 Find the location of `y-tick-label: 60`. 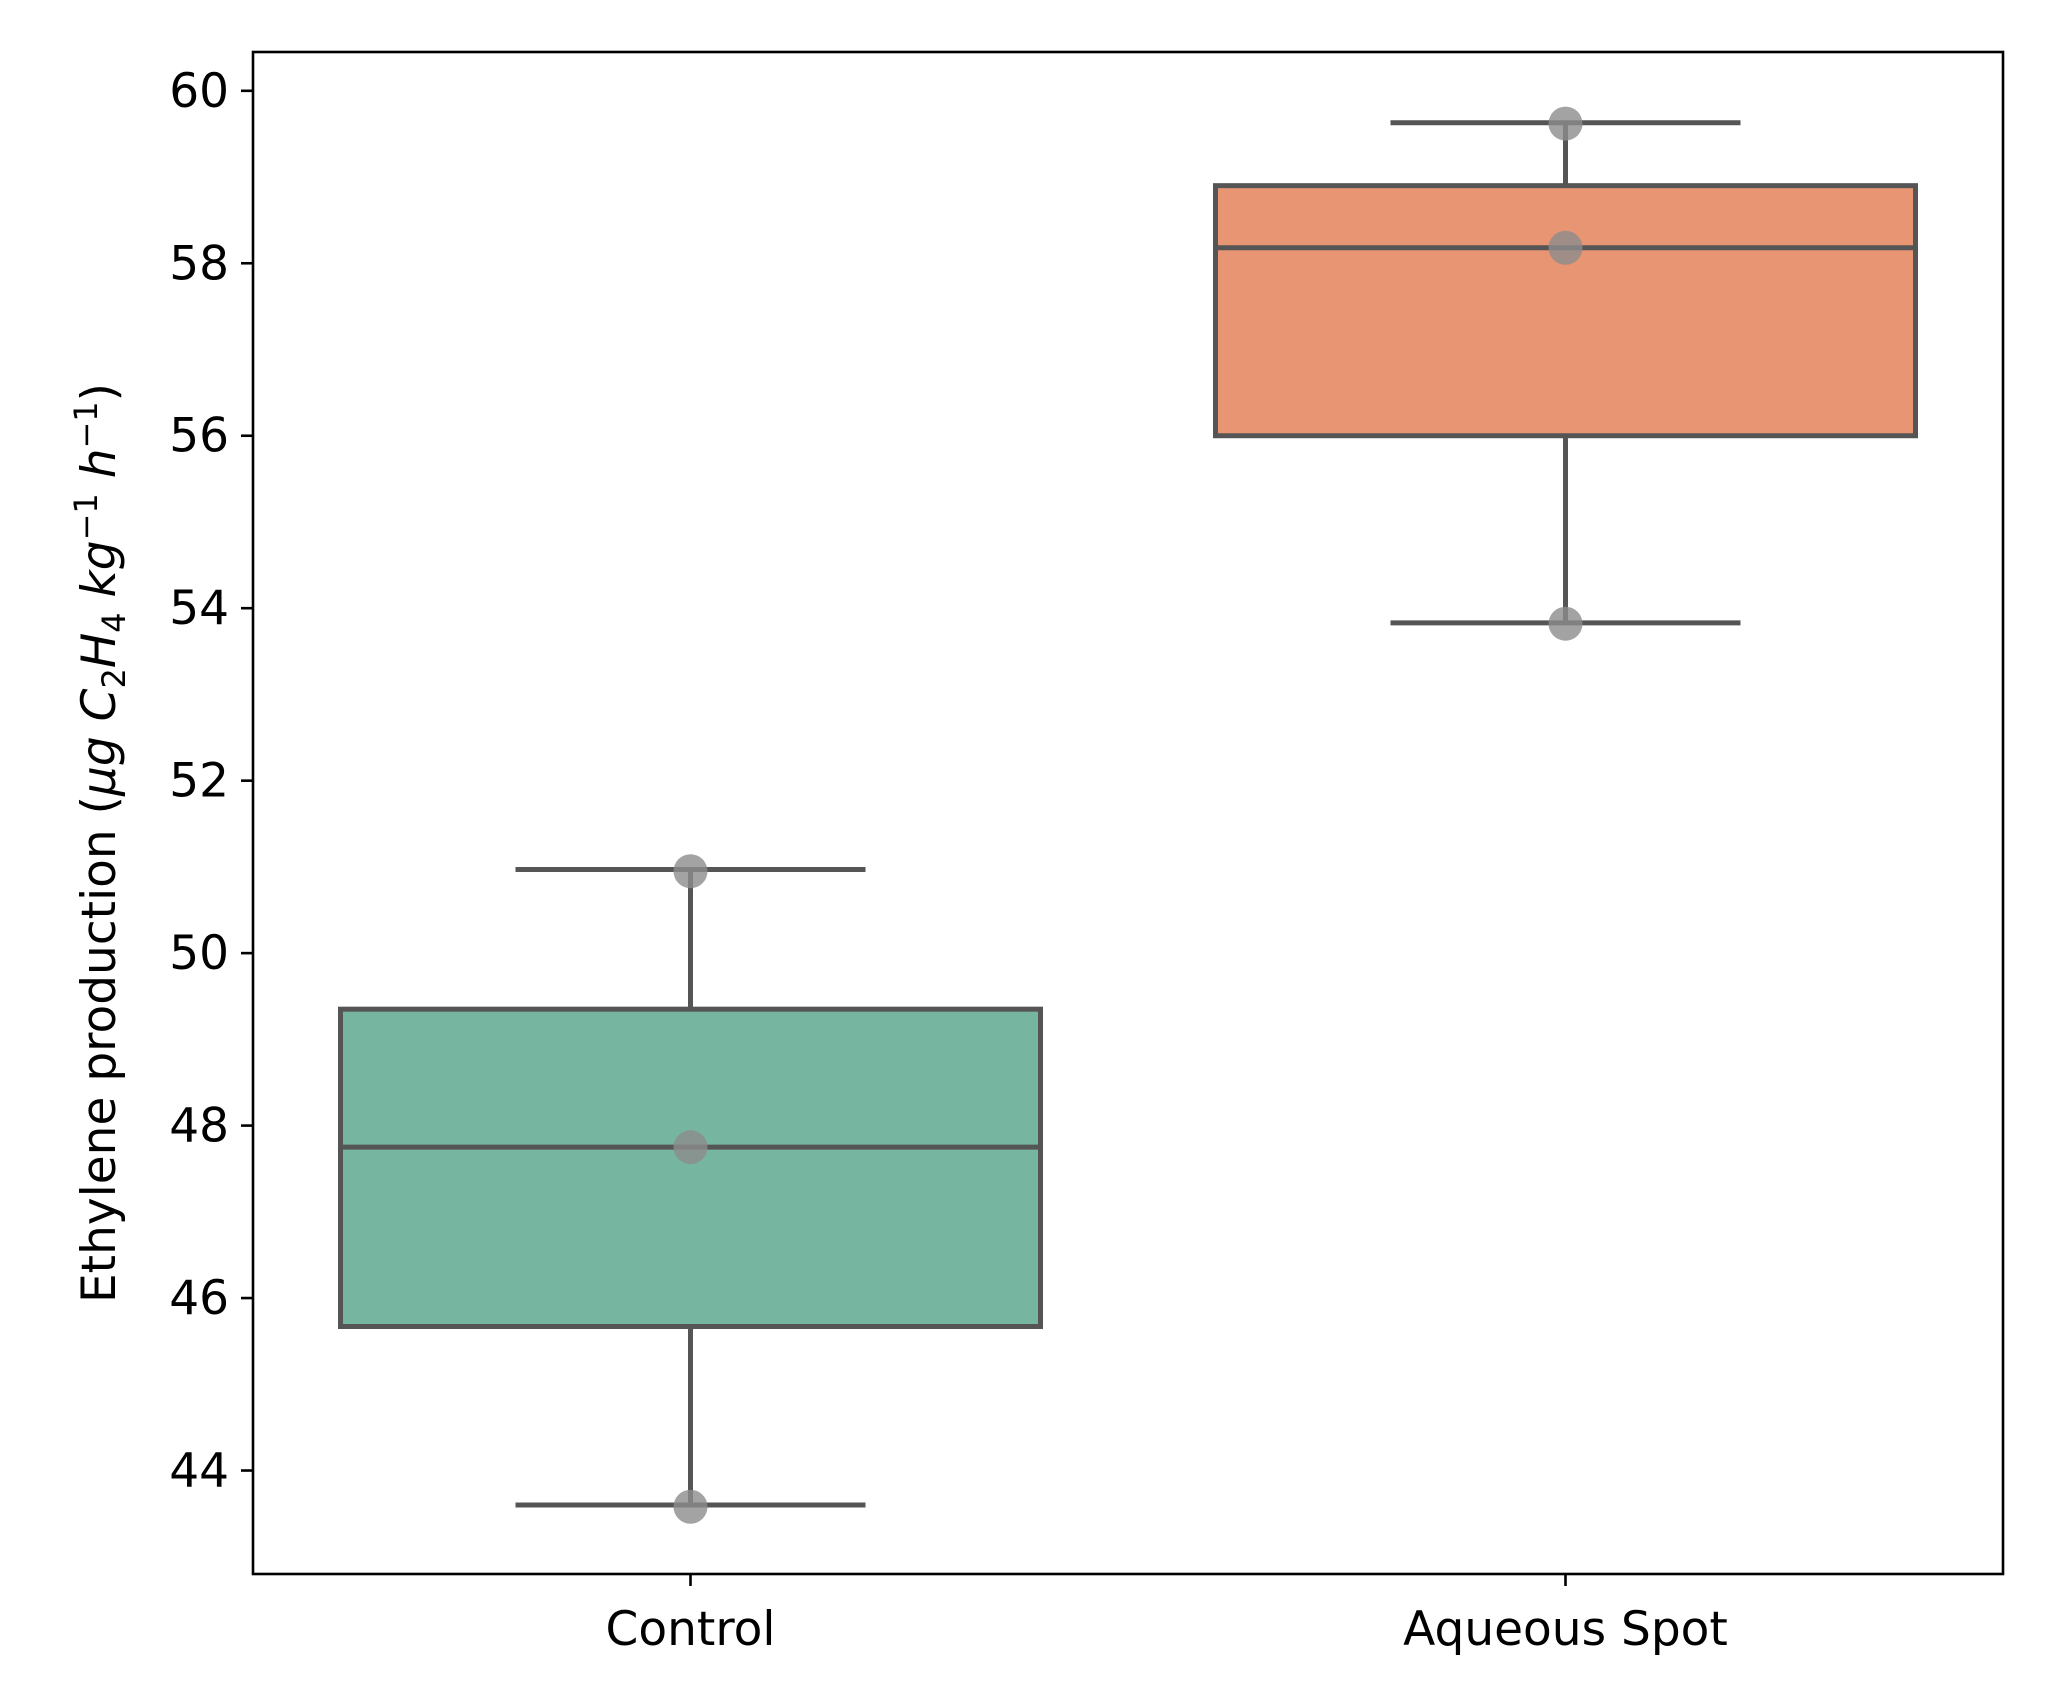

y-tick-label: 60 is located at coordinates (199, 91).